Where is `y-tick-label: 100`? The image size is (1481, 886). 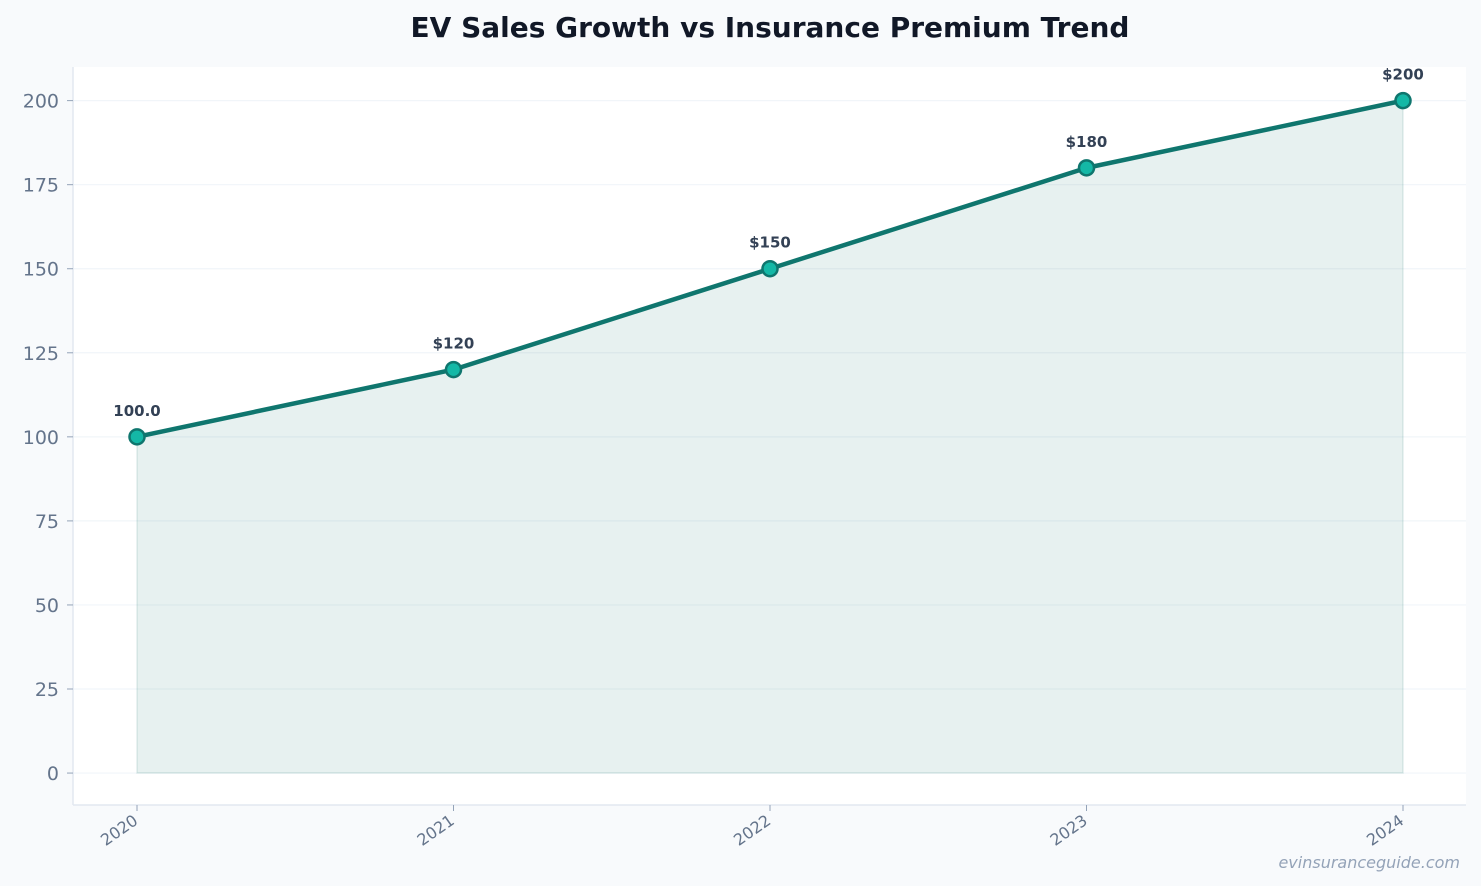
y-tick-label: 100 is located at coordinates (41, 438).